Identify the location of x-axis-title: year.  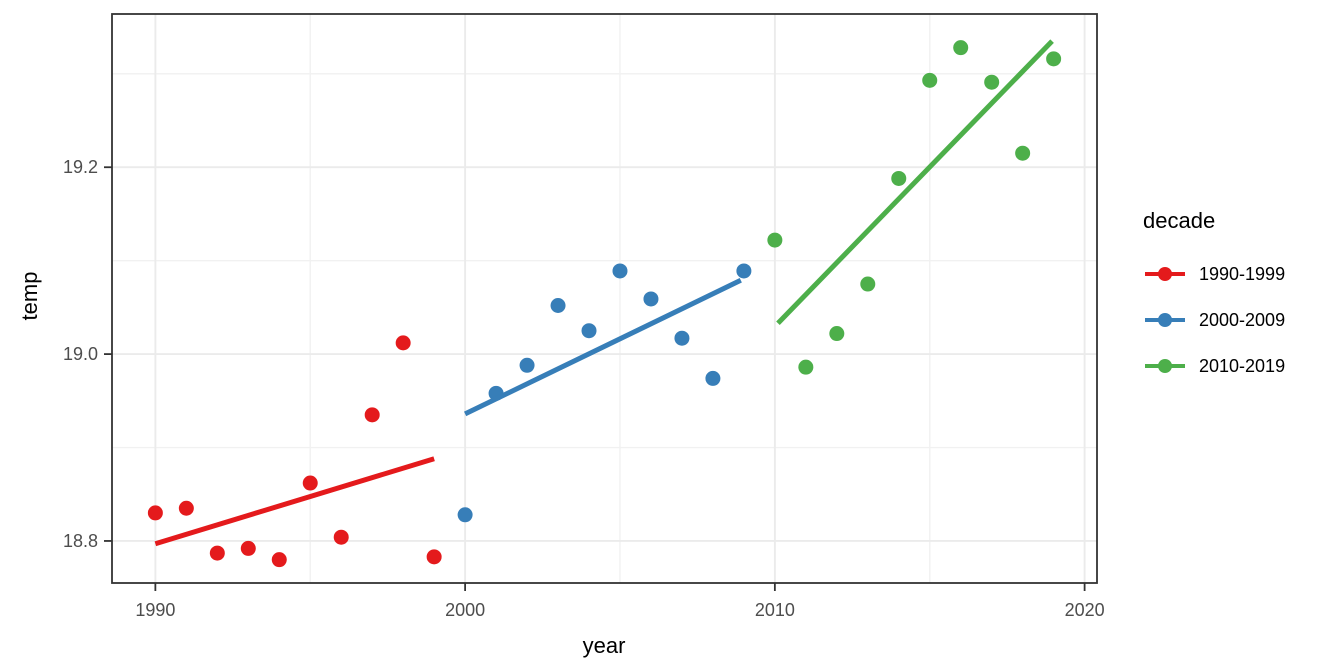
(604, 645).